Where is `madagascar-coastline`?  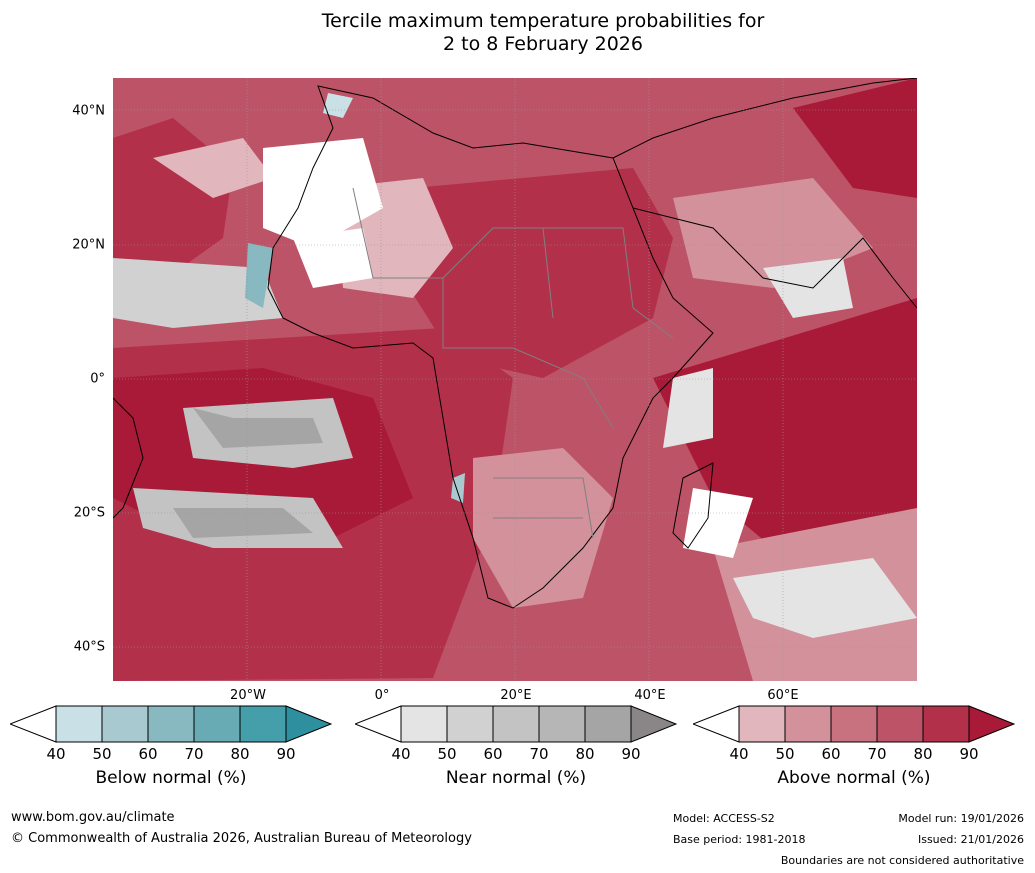 madagascar-coastline is located at coordinates (693, 505).